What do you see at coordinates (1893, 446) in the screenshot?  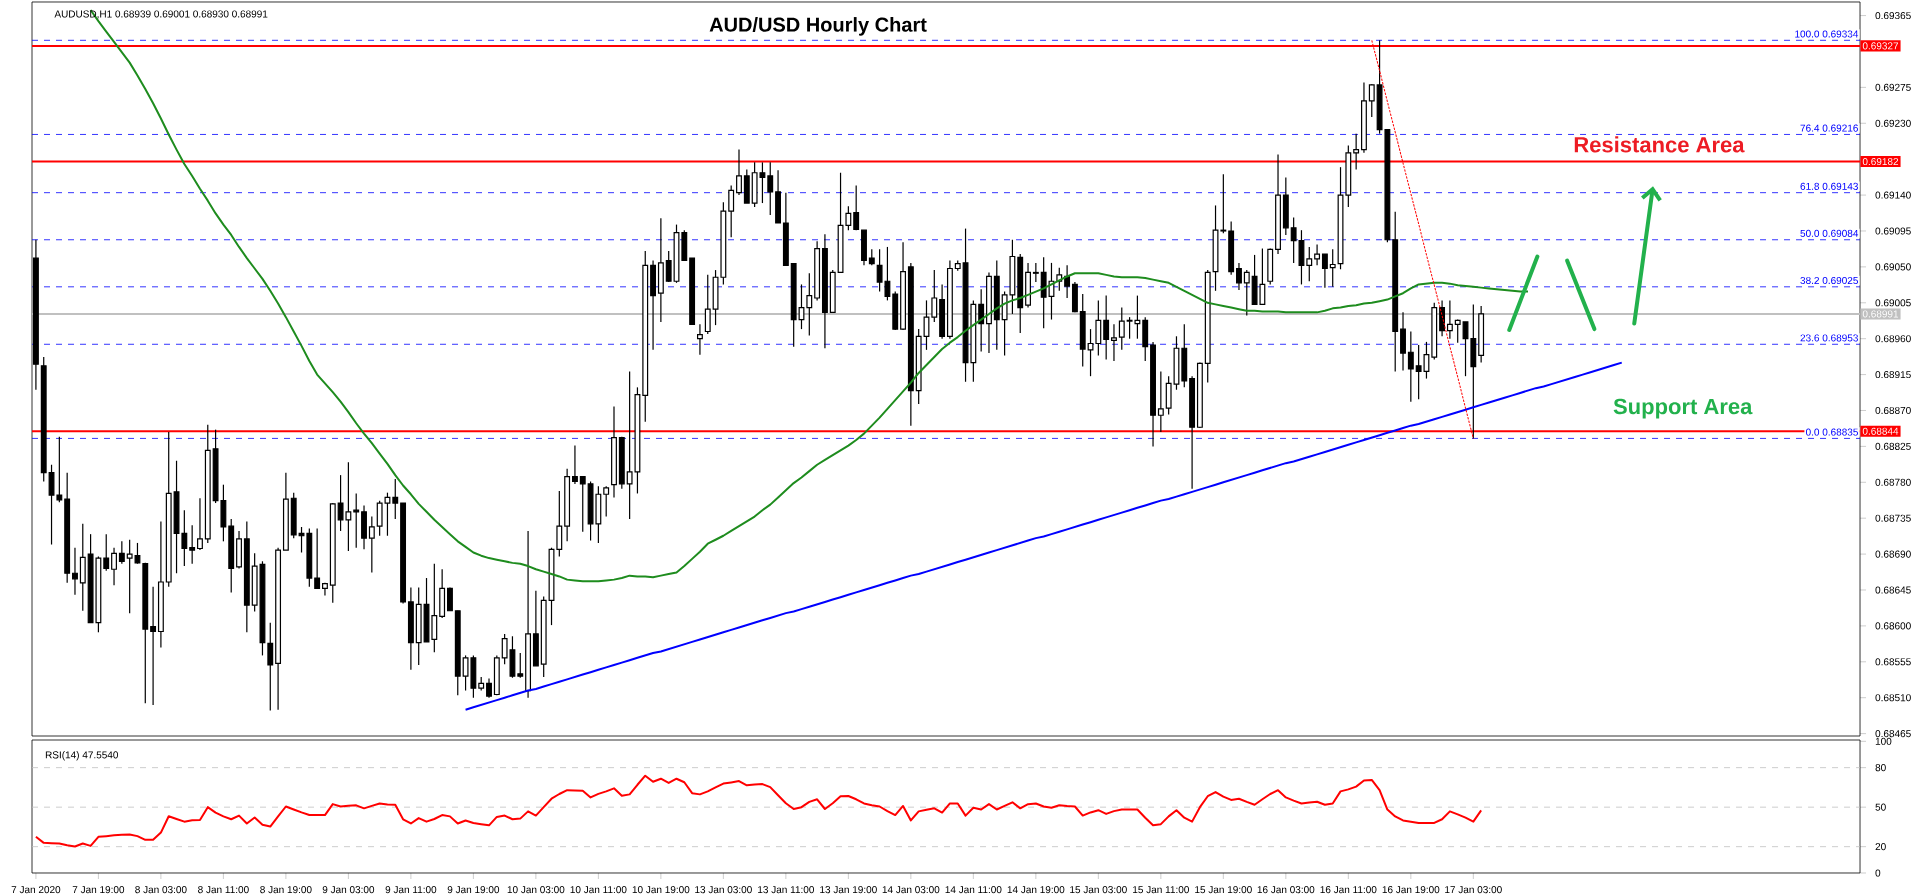 I see `y-tick-label: 0.68825` at bounding box center [1893, 446].